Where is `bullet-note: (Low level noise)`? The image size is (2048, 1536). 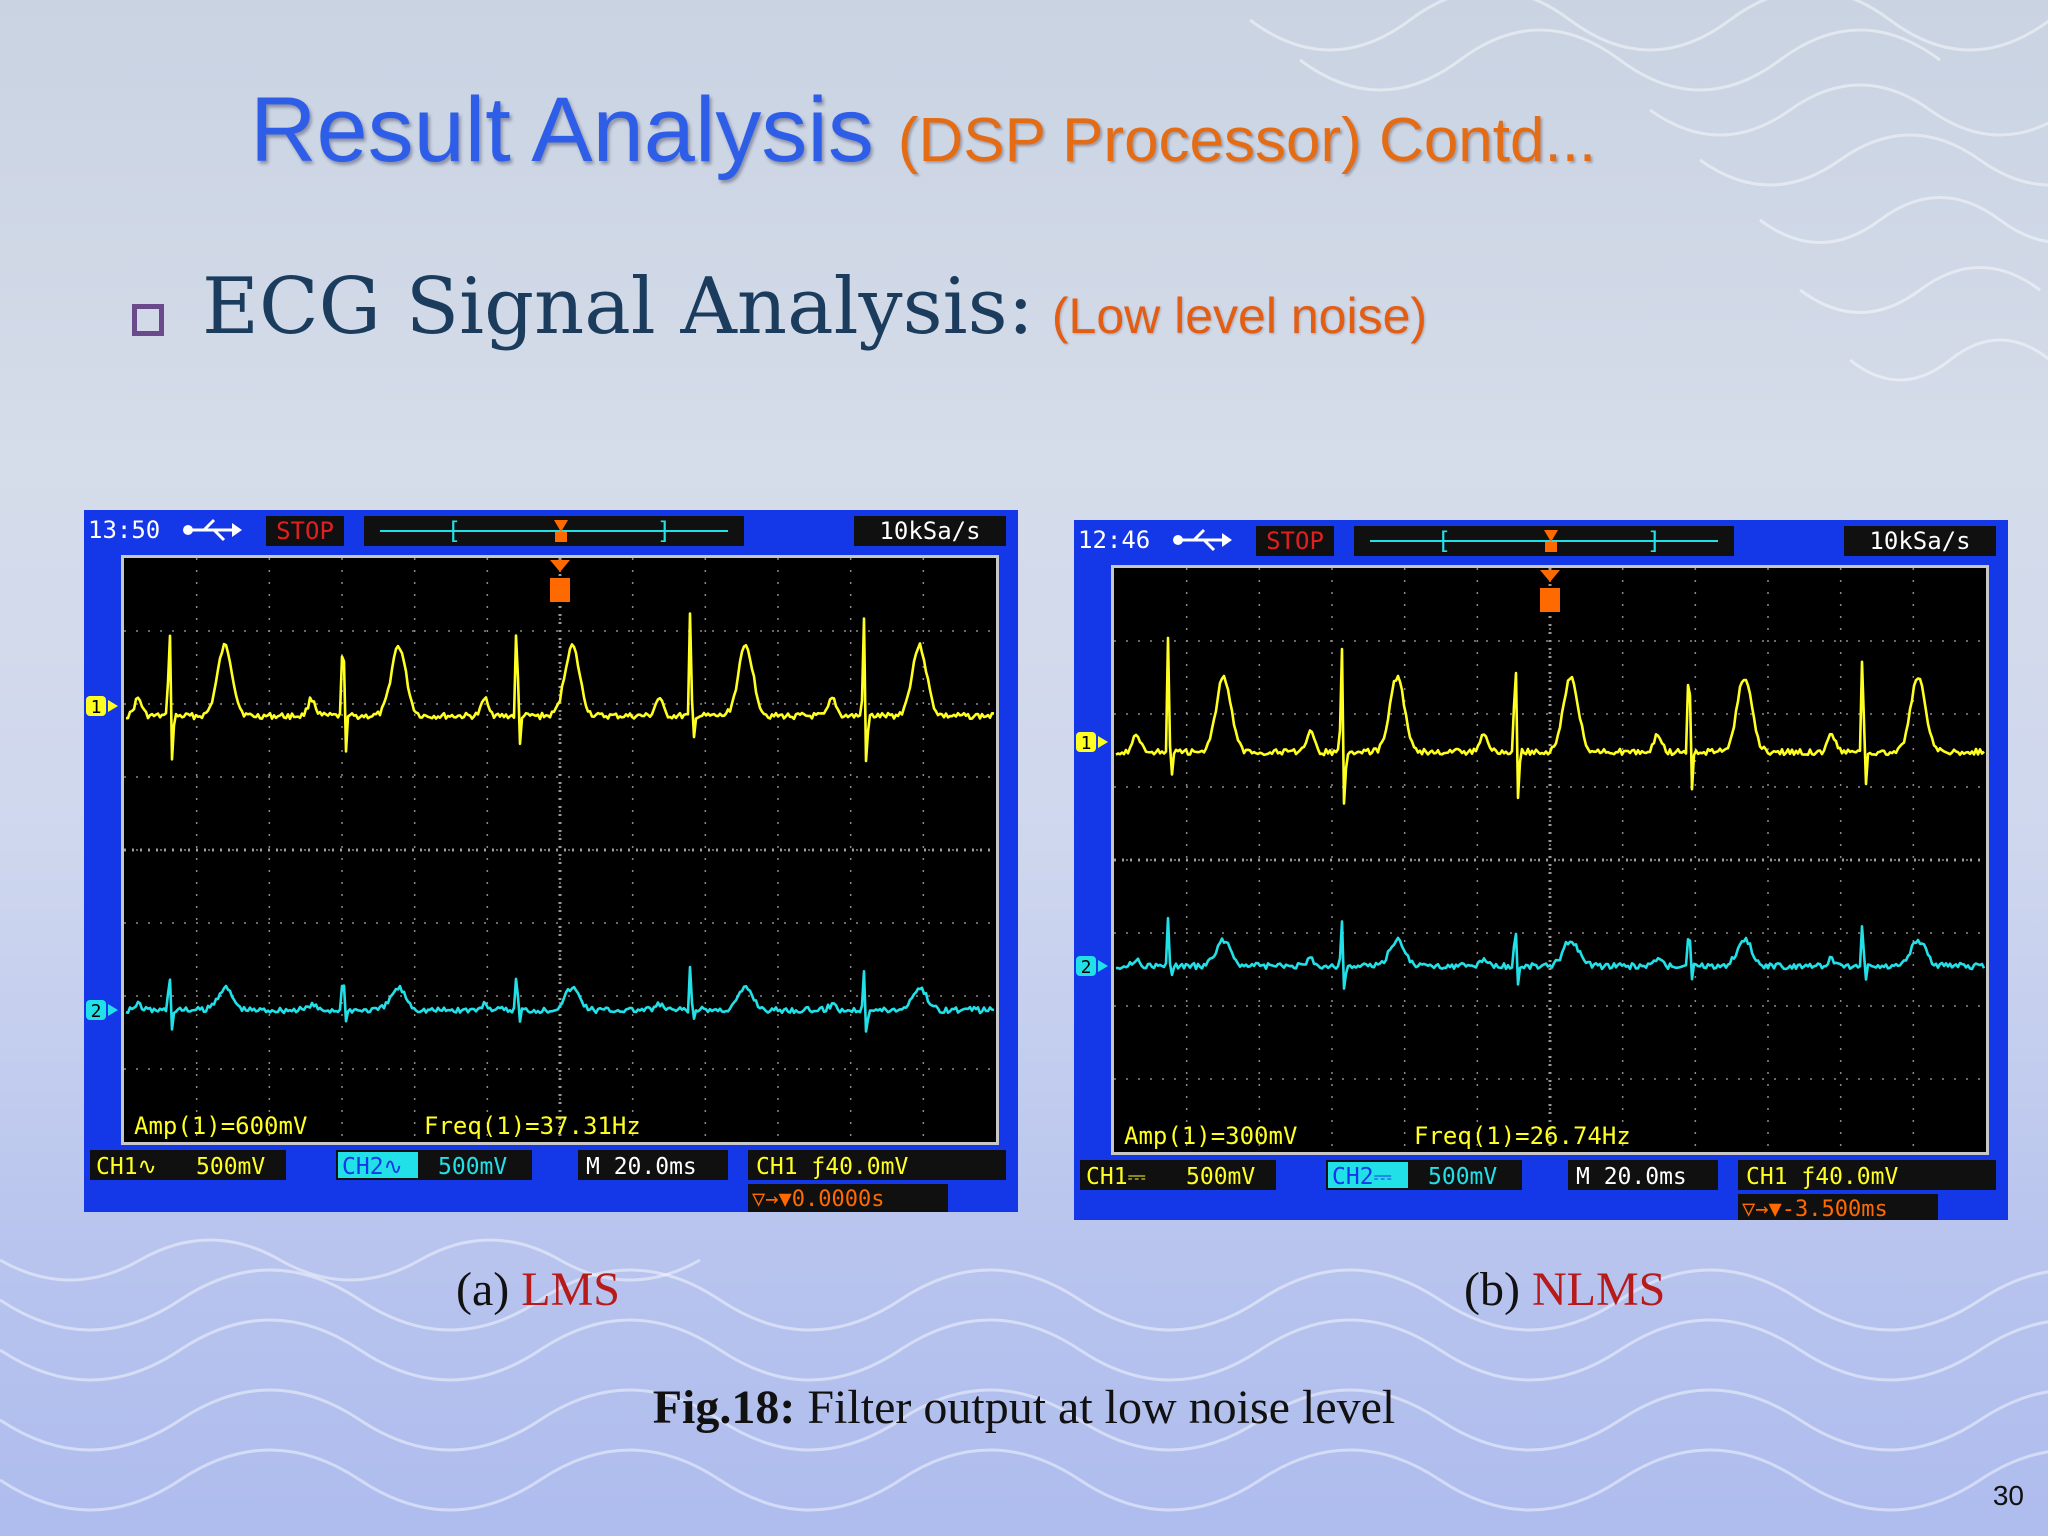 bullet-note: (Low level noise) is located at coordinates (1239, 316).